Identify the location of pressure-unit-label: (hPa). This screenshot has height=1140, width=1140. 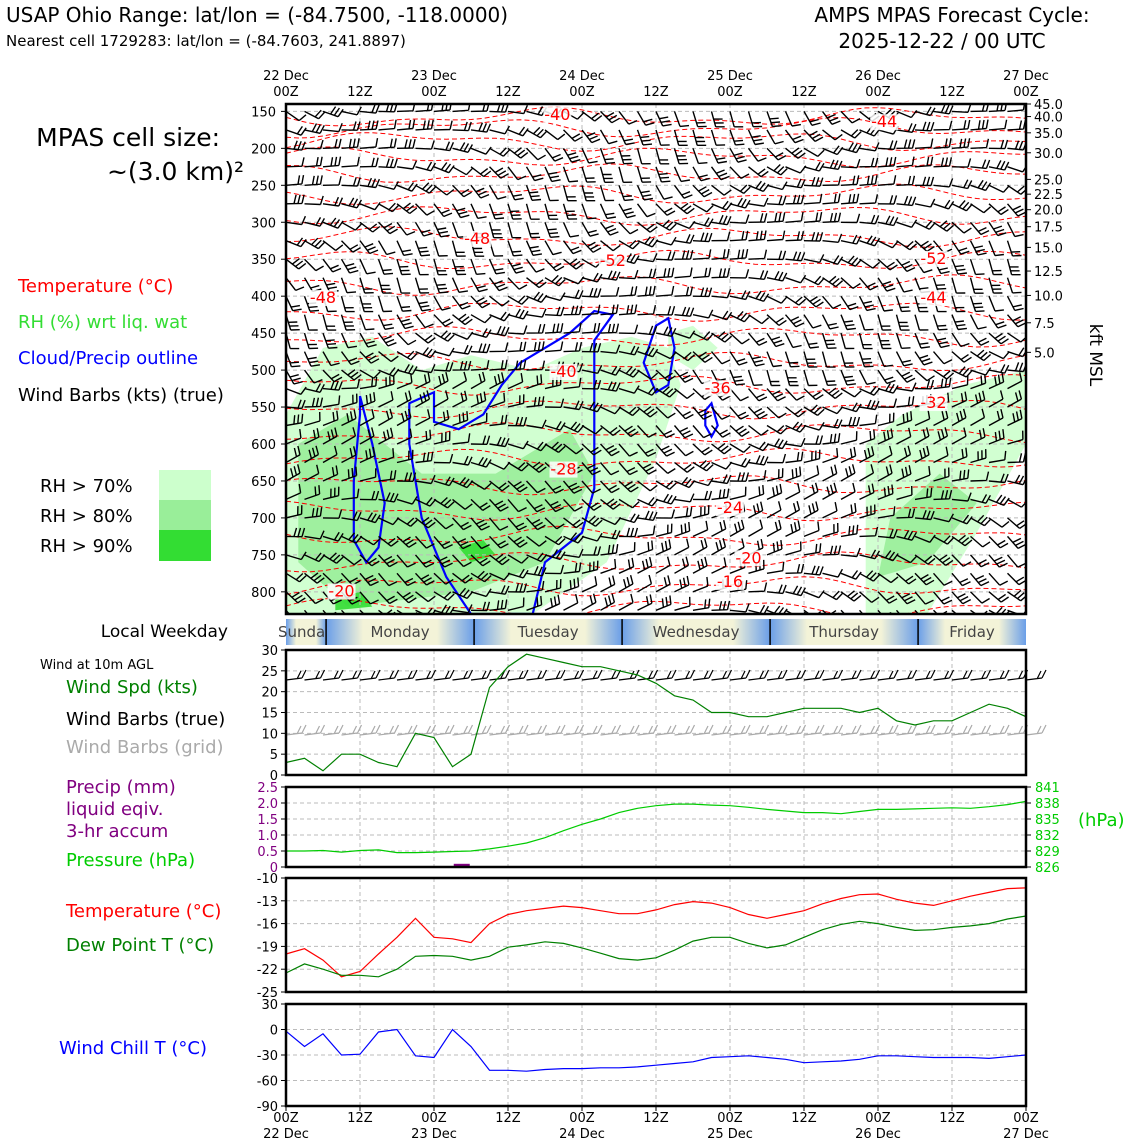
(1101, 820).